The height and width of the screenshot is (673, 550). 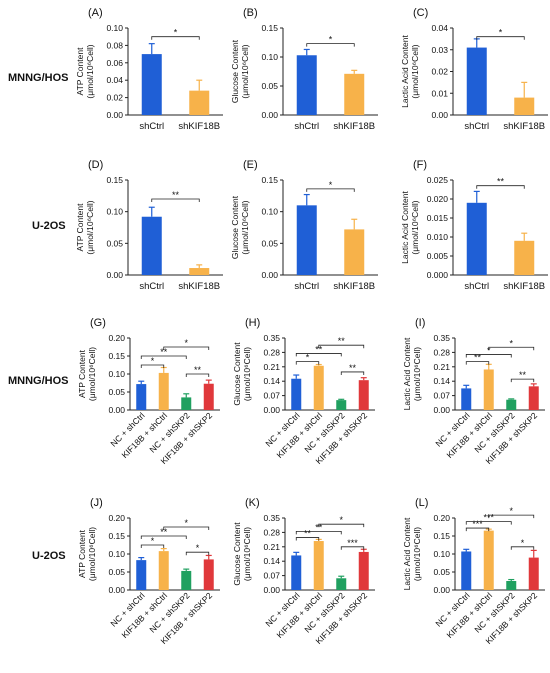 What do you see at coordinates (269, 243) in the screenshot?
I see `panel-e-ytick-label: 0.05` at bounding box center [269, 243].